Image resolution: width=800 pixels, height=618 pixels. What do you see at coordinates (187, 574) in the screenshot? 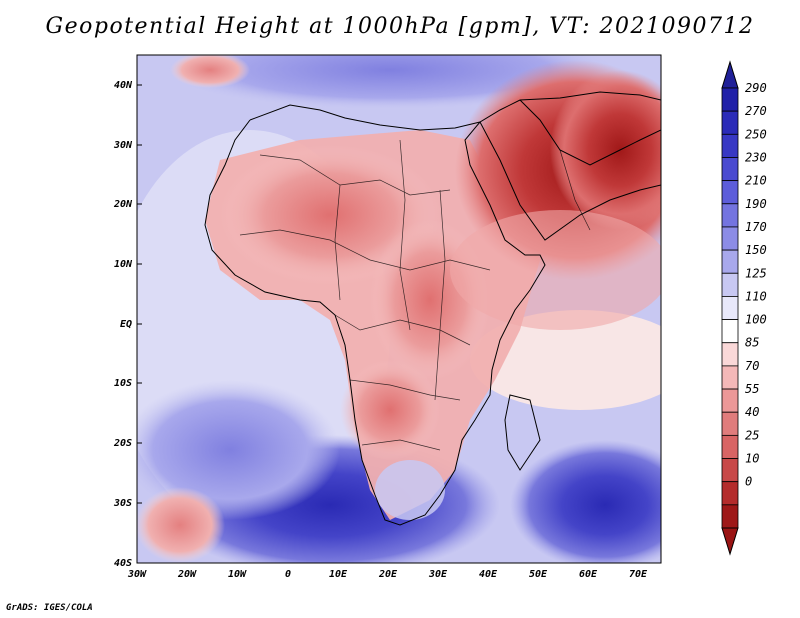
I see `lon-label: 20W` at bounding box center [187, 574].